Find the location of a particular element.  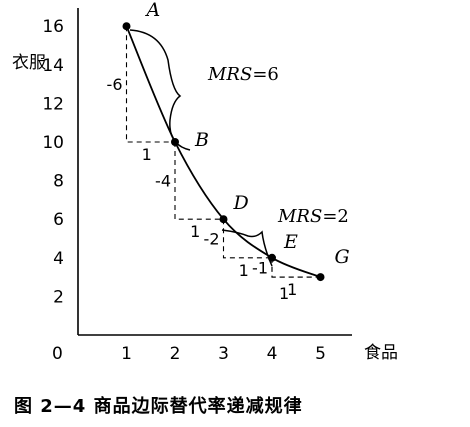

y-tick-label: 14 is located at coordinates (53, 66).